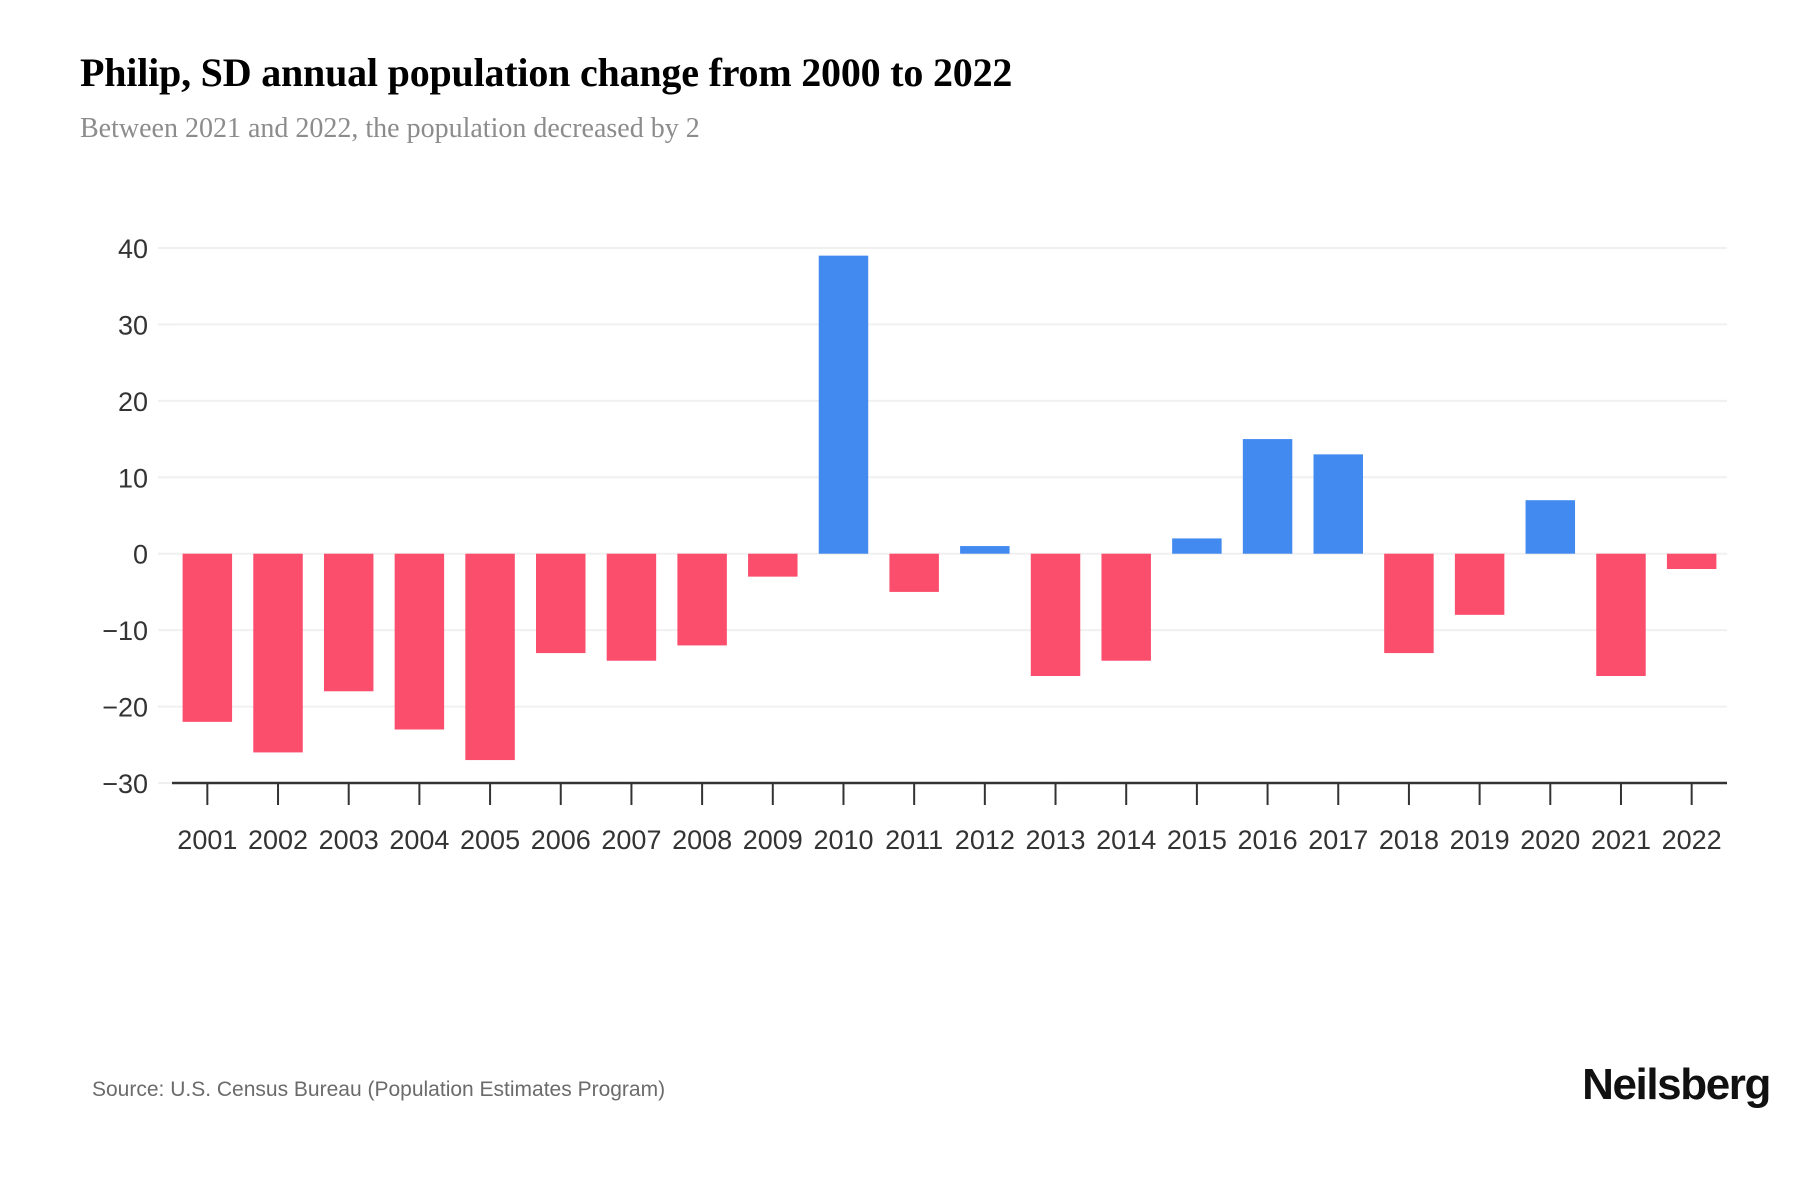 The width and height of the screenshot is (1800, 1200). Describe the element at coordinates (133, 402) in the screenshot. I see `y-tick-label: 20` at that location.